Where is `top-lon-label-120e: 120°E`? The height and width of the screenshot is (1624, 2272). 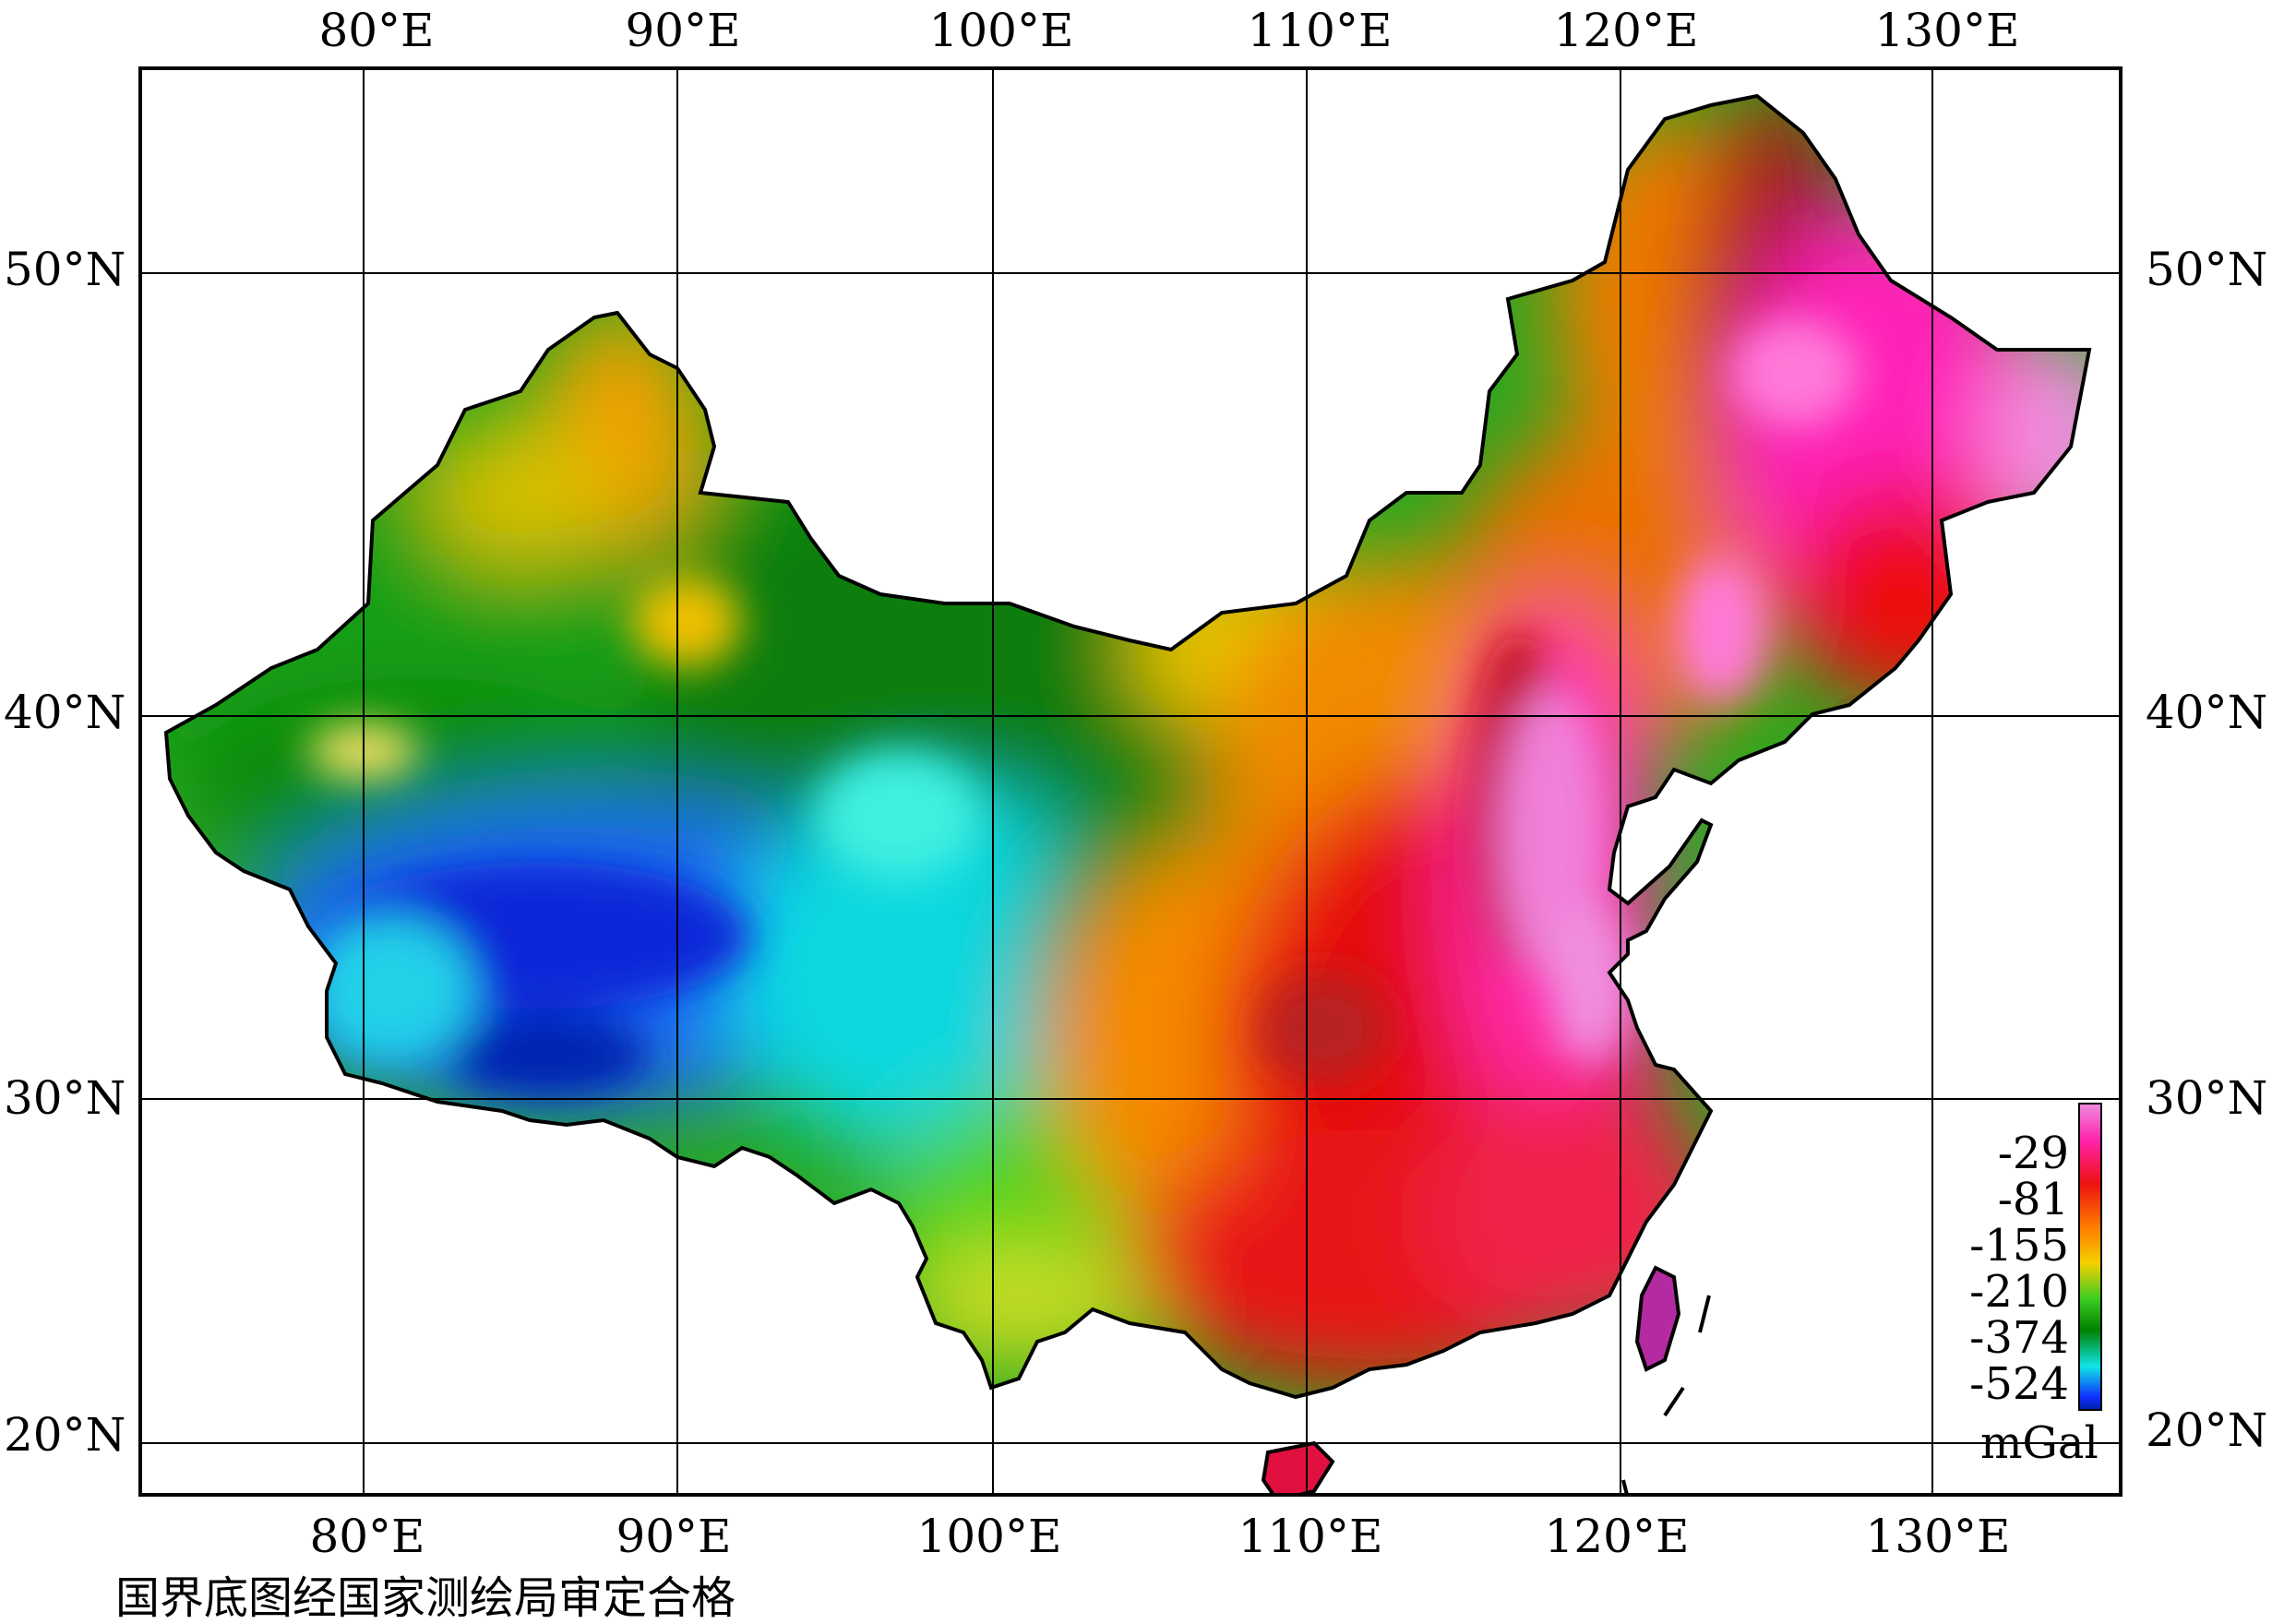
top-lon-label-120e: 120°E is located at coordinates (1626, 30).